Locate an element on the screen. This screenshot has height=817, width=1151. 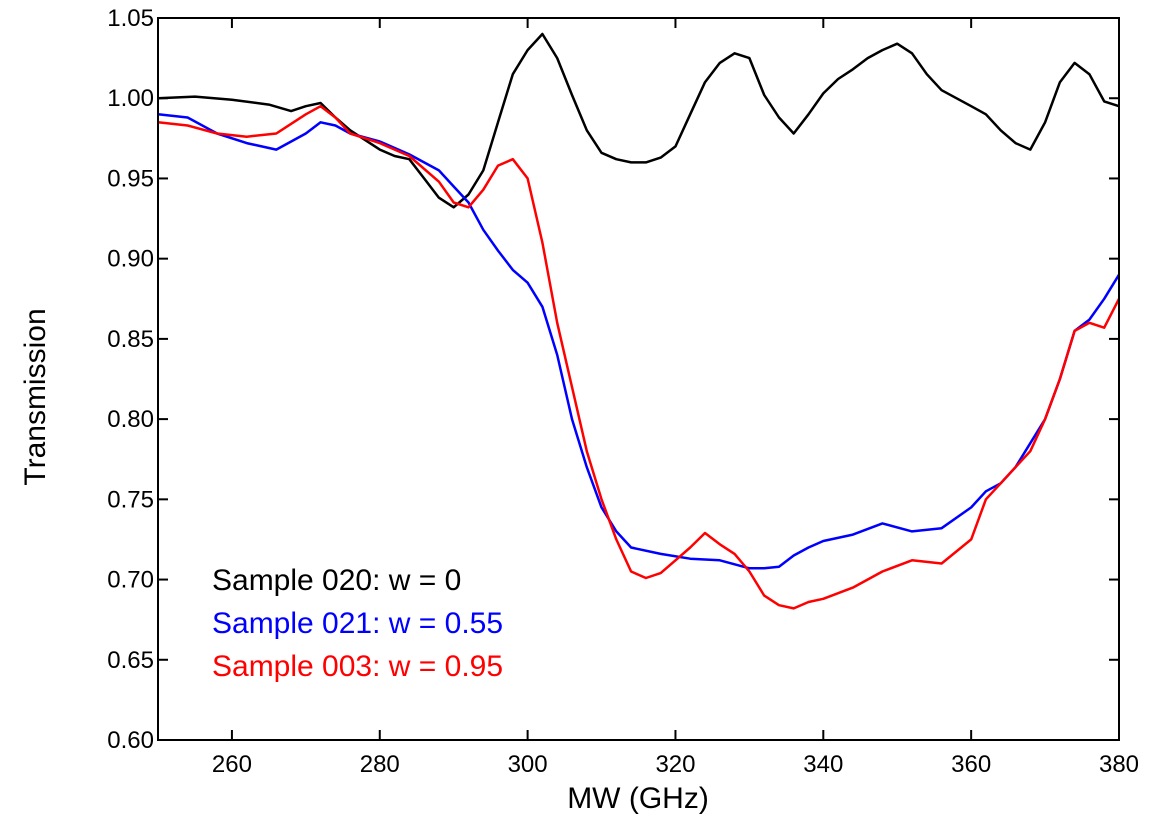
y-tick-label-3: 0.75 is located at coordinates (130, 499).